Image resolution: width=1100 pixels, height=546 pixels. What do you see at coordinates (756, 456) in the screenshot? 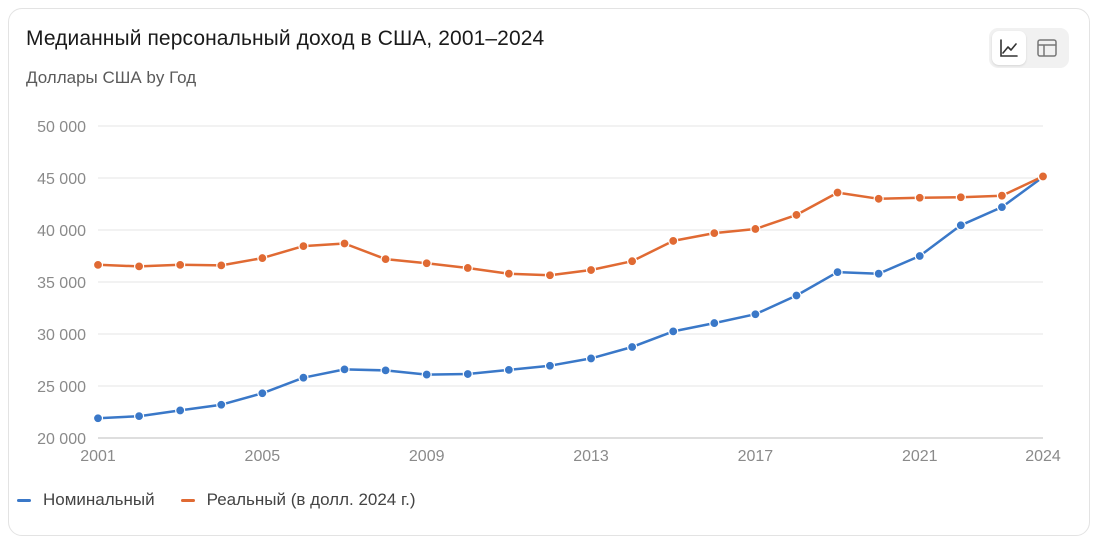
I see `x-tick-label: 2017` at bounding box center [756, 456].